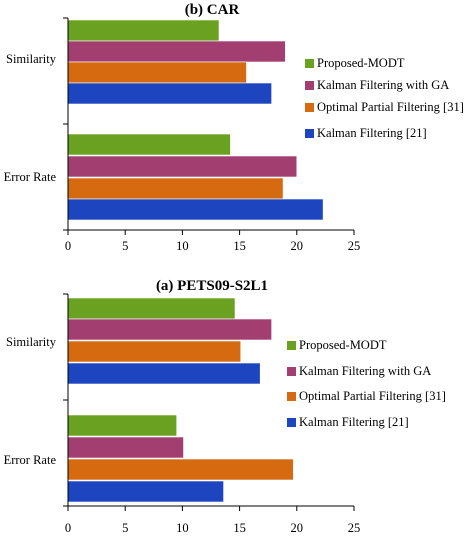  I want to click on pets-x-tick-label: 5, so click(125, 528).